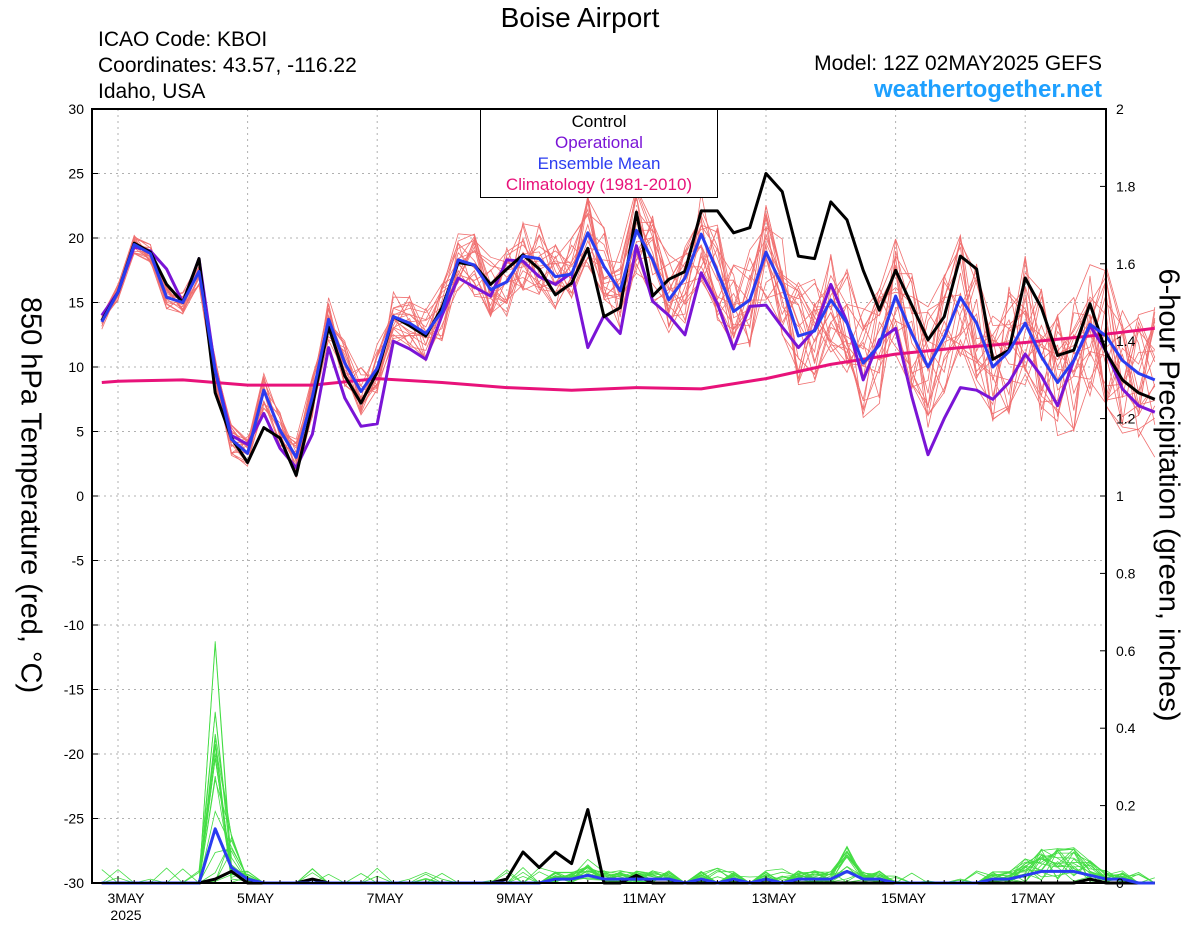  I want to click on legend-operational: Operational, so click(599, 142).